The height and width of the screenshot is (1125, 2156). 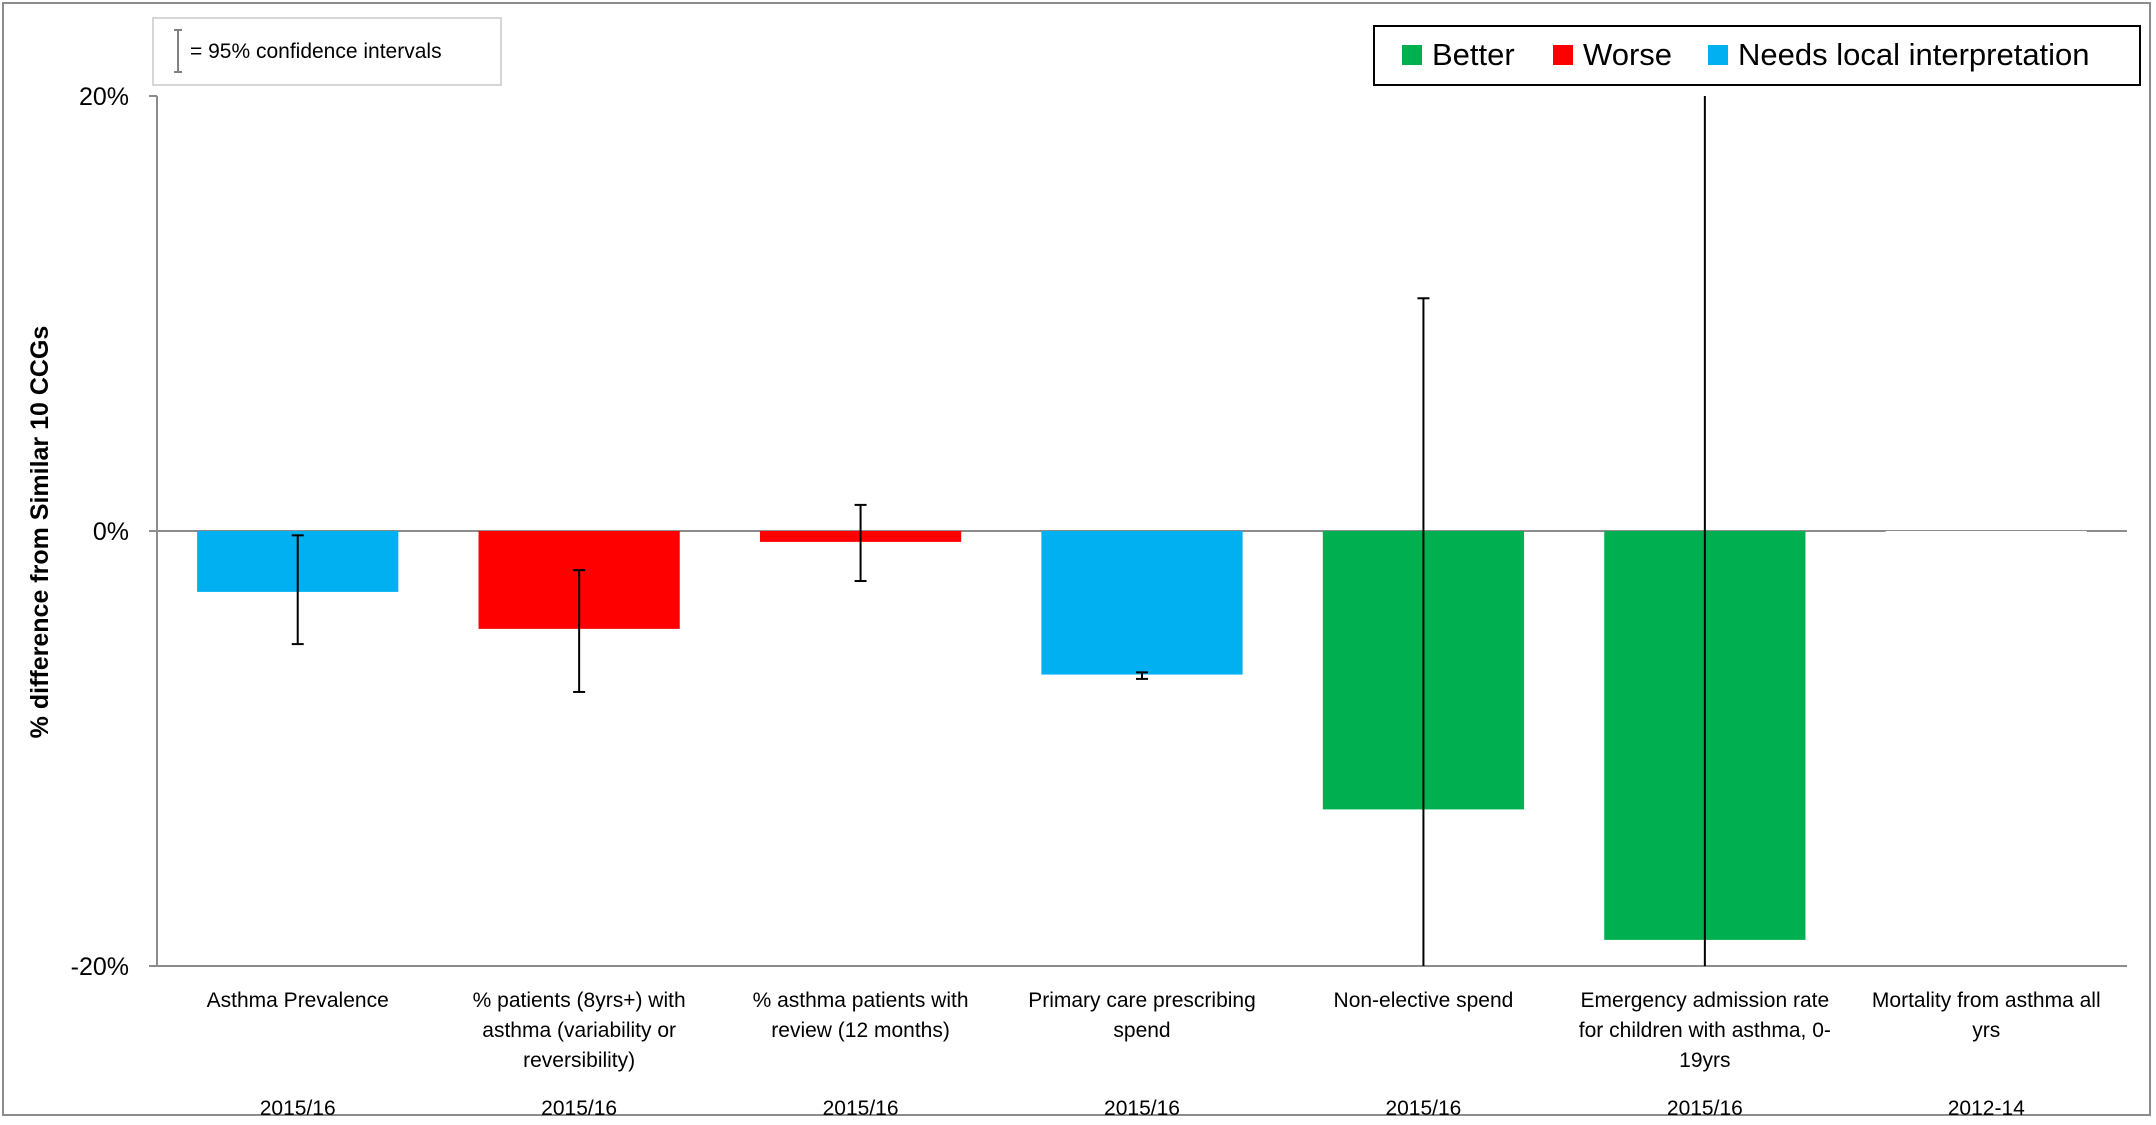 I want to click on x-category-label: Non-elective spend, so click(x=1424, y=1000).